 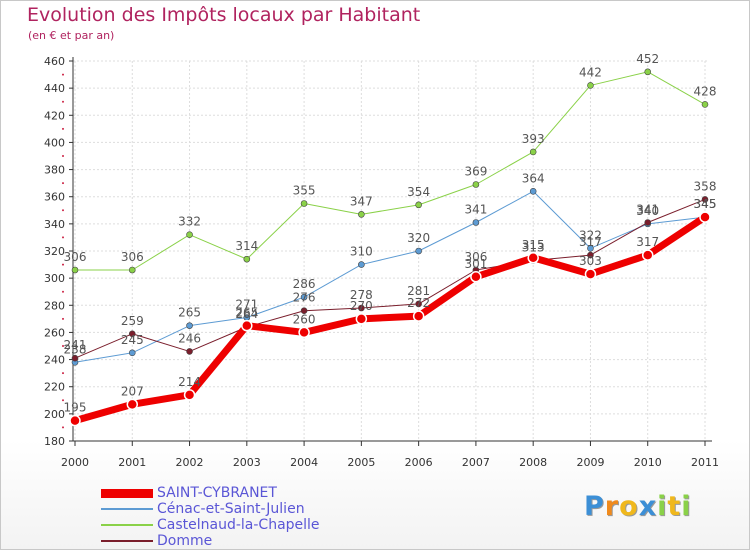 What do you see at coordinates (304, 319) in the screenshot?
I see `data-label-saint-cybranet: 260` at bounding box center [304, 319].